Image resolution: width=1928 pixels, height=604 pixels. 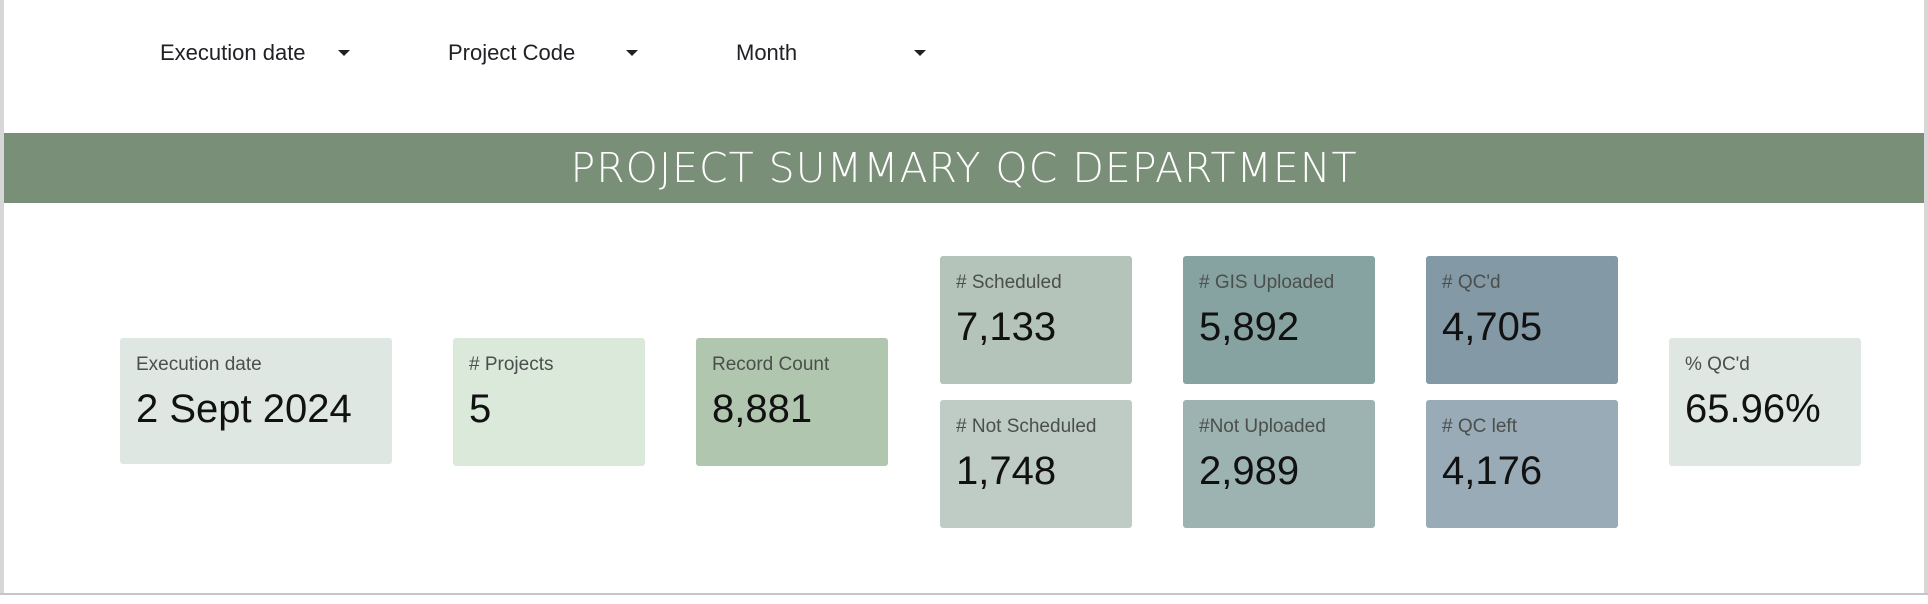 What do you see at coordinates (1267, 282) in the screenshot?
I see `scorecard-label: # GIS Uploaded` at bounding box center [1267, 282].